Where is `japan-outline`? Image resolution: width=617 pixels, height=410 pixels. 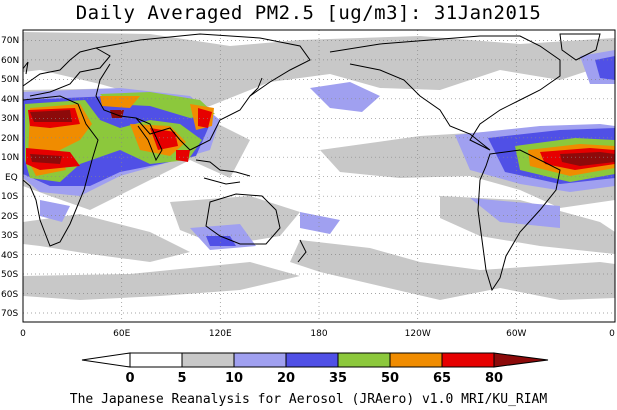
japan-outline is located at coordinates (256, 87).